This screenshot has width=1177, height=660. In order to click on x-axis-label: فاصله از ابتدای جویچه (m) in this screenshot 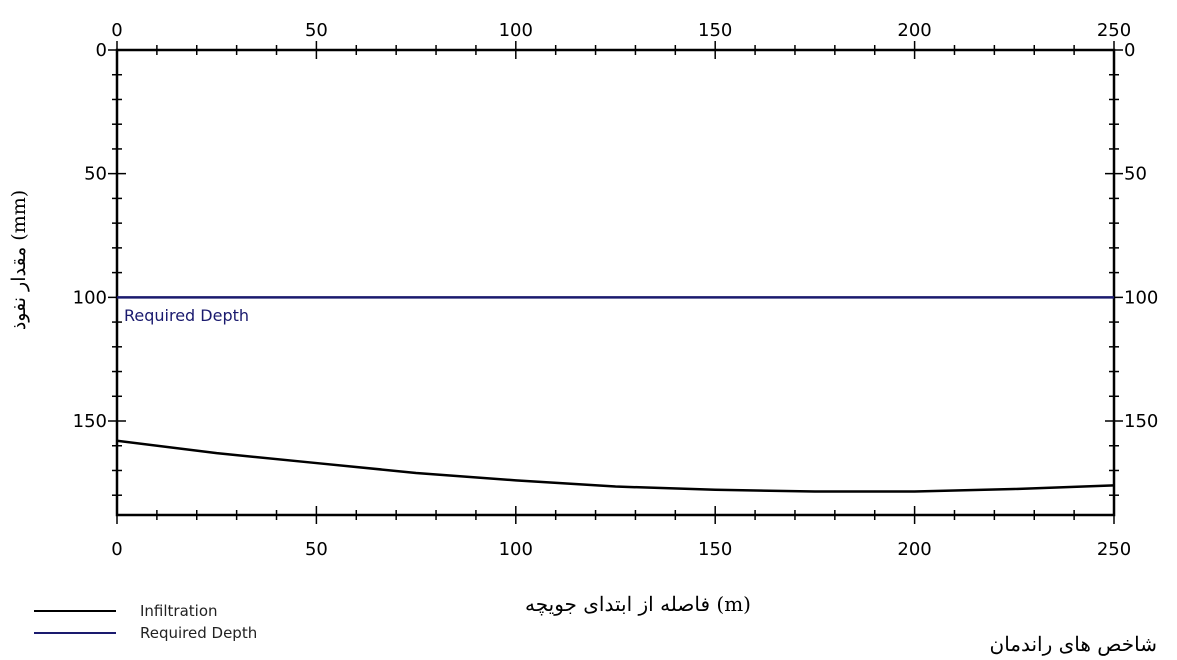, I will do `click(638, 604)`.